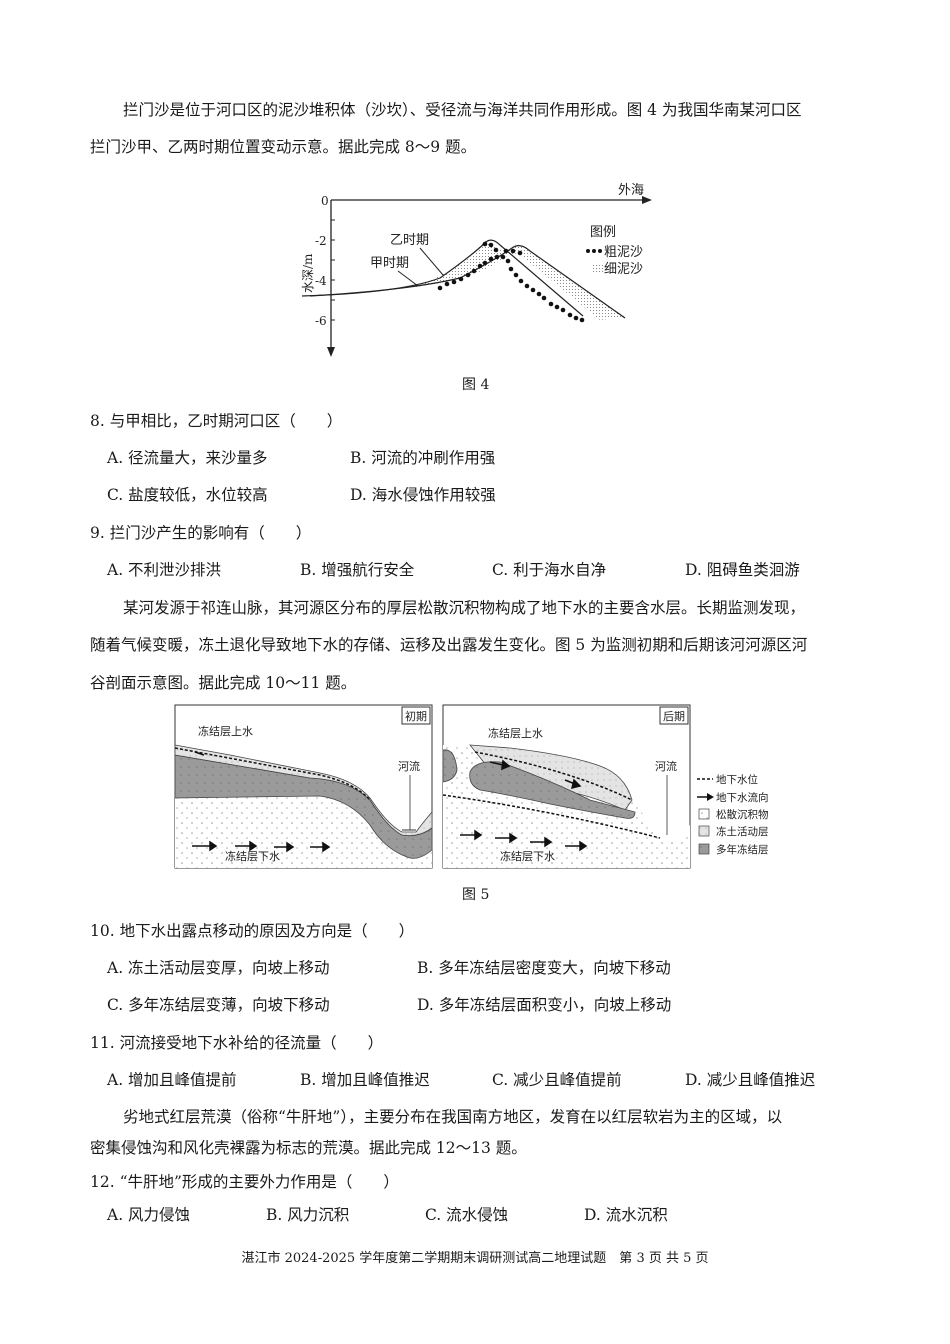 Image resolution: width=950 pixels, height=1344 pixels. Describe the element at coordinates (515, 733) in the screenshot. I see `later-upper-water-label: 冻结层上水` at that location.